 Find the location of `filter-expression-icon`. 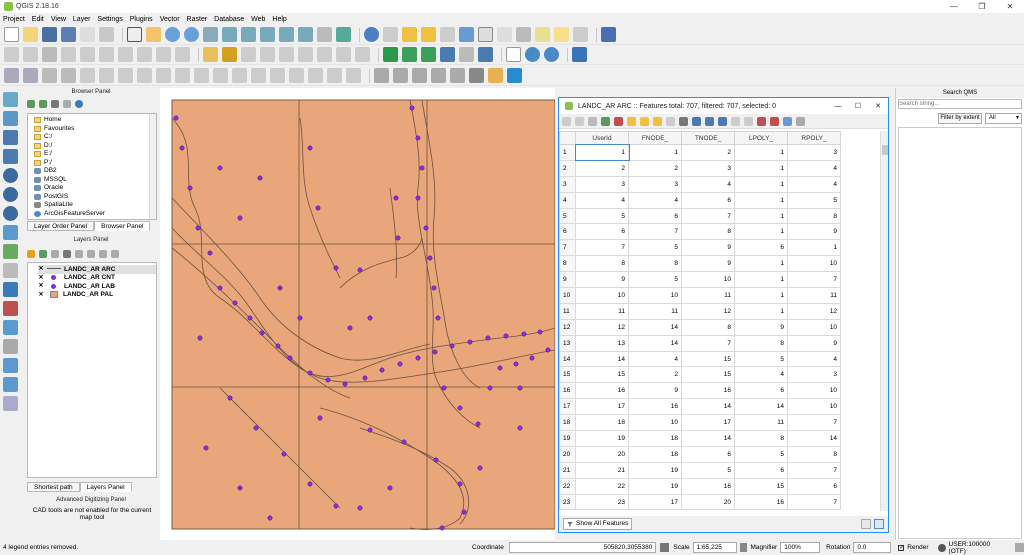

filter-expression-icon is located at coordinates (79, 254).